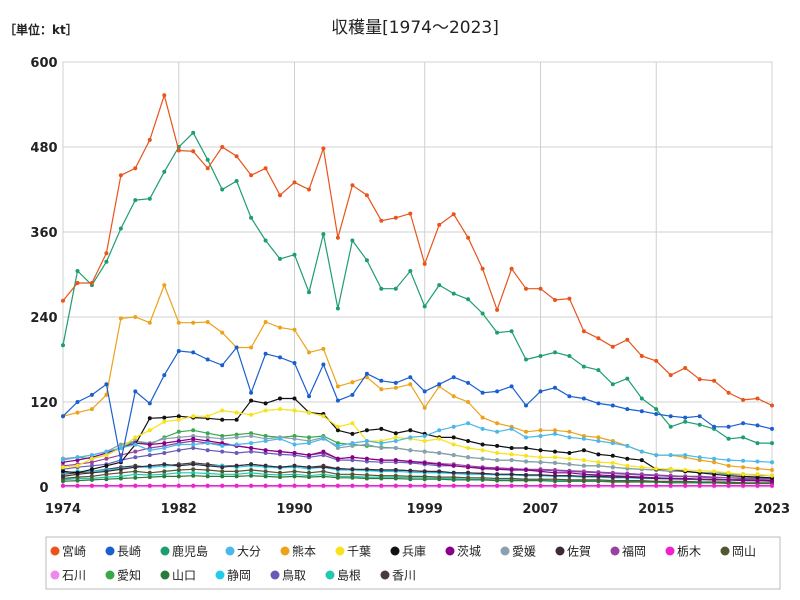  What do you see at coordinates (249, 552) in the screenshot?
I see `legend-label: 大分` at bounding box center [249, 552].